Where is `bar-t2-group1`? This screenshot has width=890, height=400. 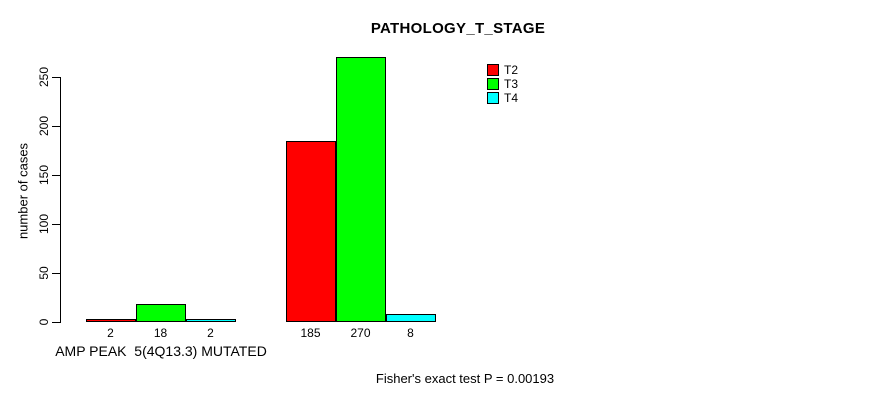
bar-t2-group1 is located at coordinates (110, 320).